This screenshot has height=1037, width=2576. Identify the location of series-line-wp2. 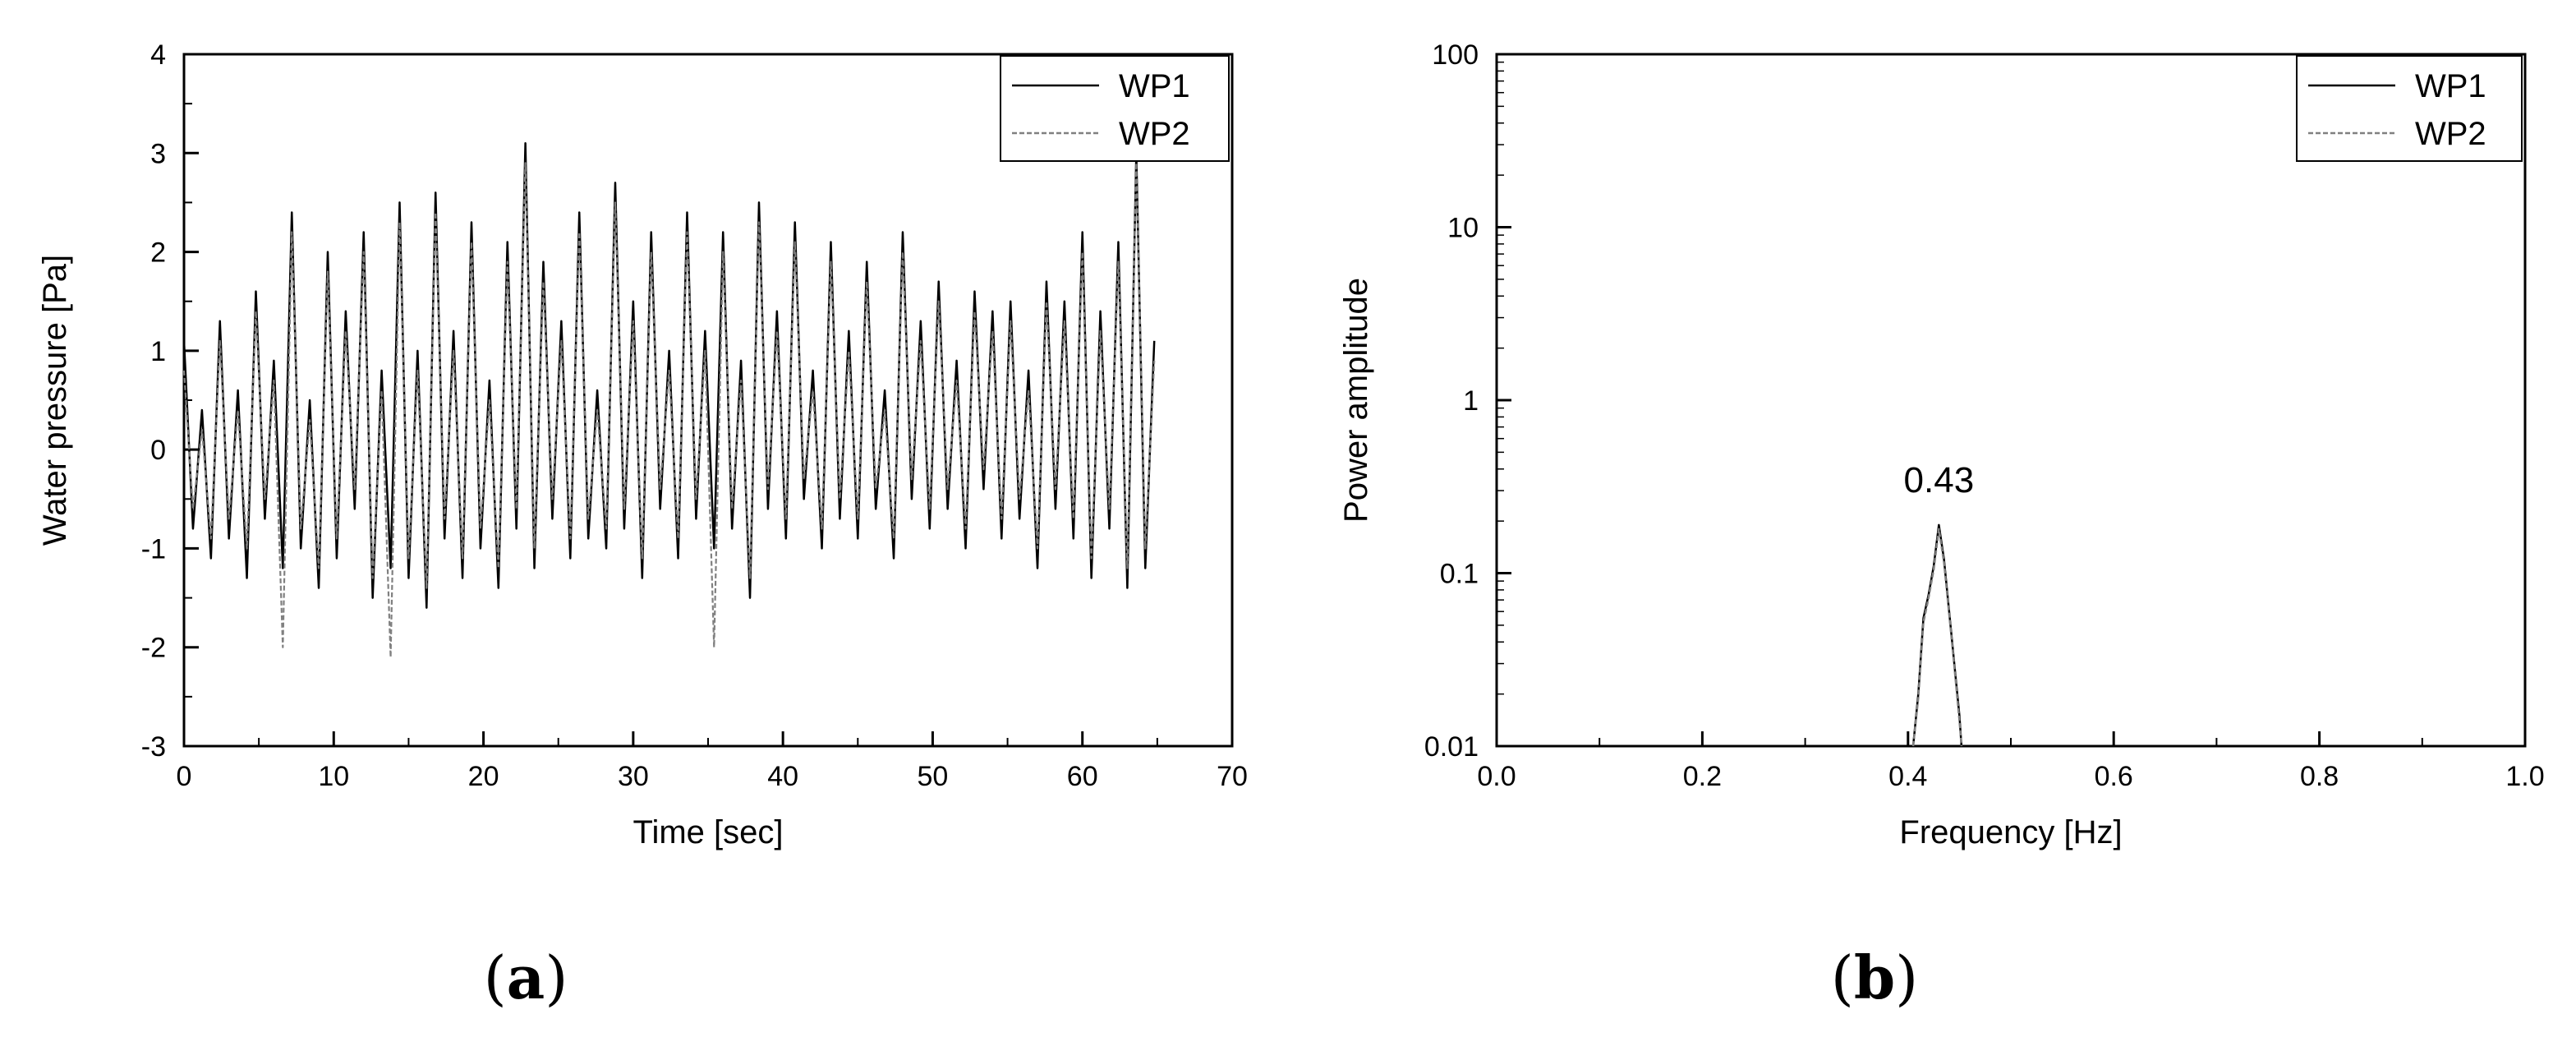
(1937, 637).